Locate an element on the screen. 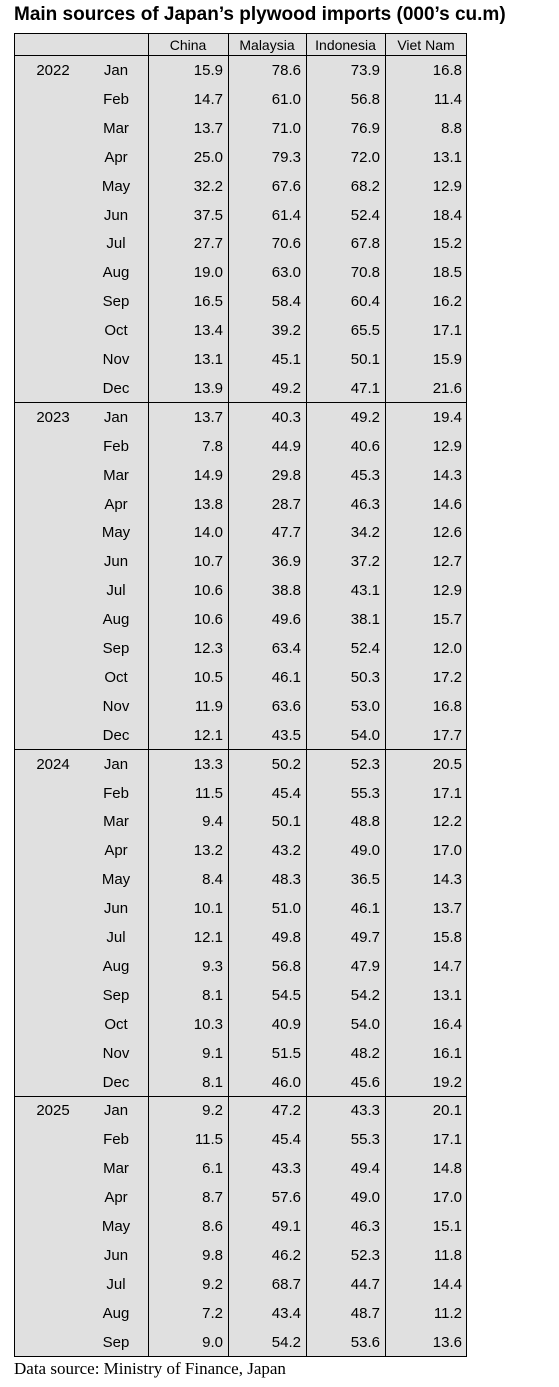 Image resolution: width=559 pixels, height=1387 pixels. value-cell: 19.2 is located at coordinates (447, 1082).